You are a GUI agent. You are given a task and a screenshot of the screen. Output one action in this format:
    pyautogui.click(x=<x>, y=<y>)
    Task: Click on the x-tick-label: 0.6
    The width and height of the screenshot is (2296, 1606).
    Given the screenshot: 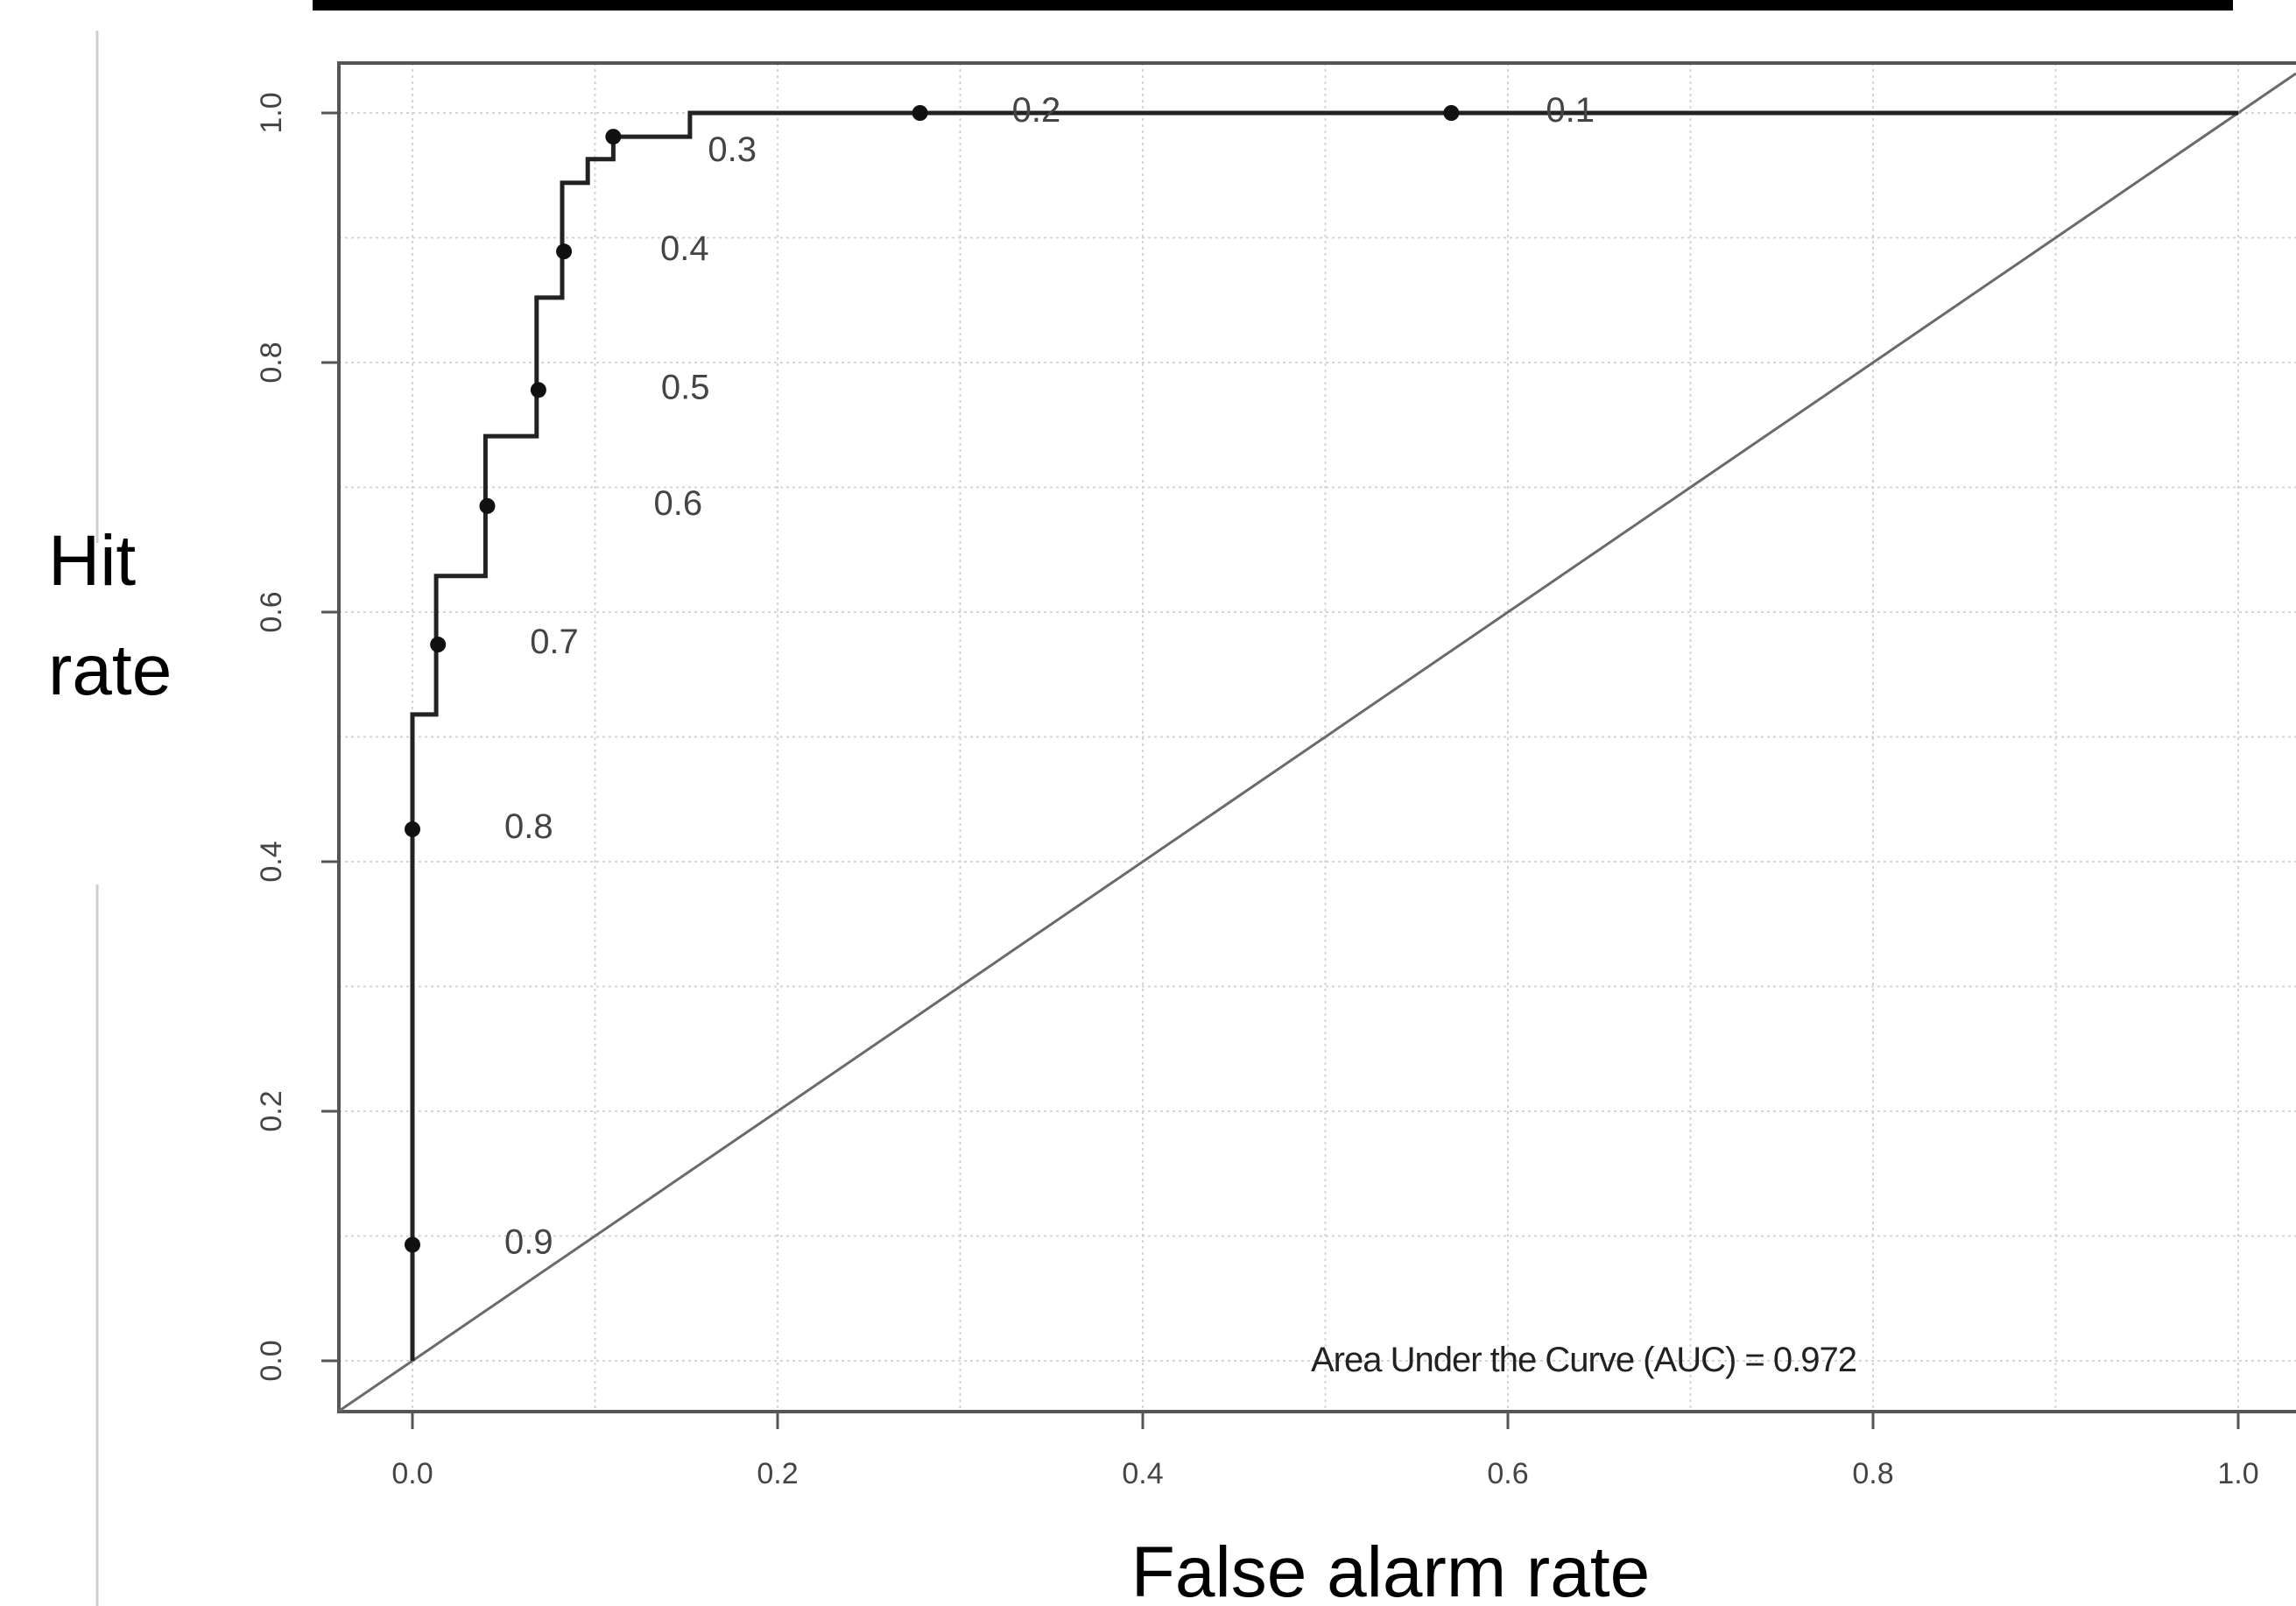 What is the action you would take?
    pyautogui.click(x=1507, y=1473)
    